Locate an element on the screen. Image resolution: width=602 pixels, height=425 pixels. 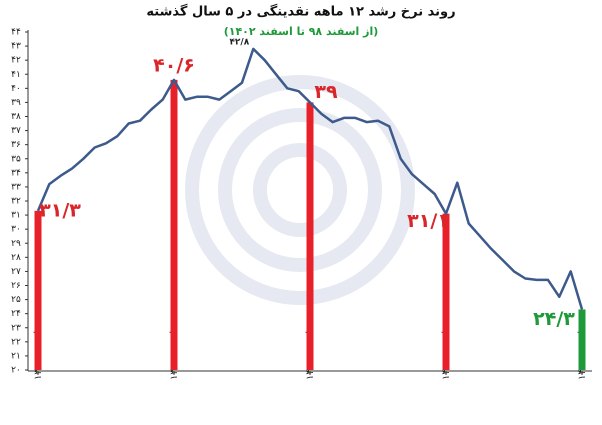
y-tick-label: ۲۰ is located at coordinates (16, 371).